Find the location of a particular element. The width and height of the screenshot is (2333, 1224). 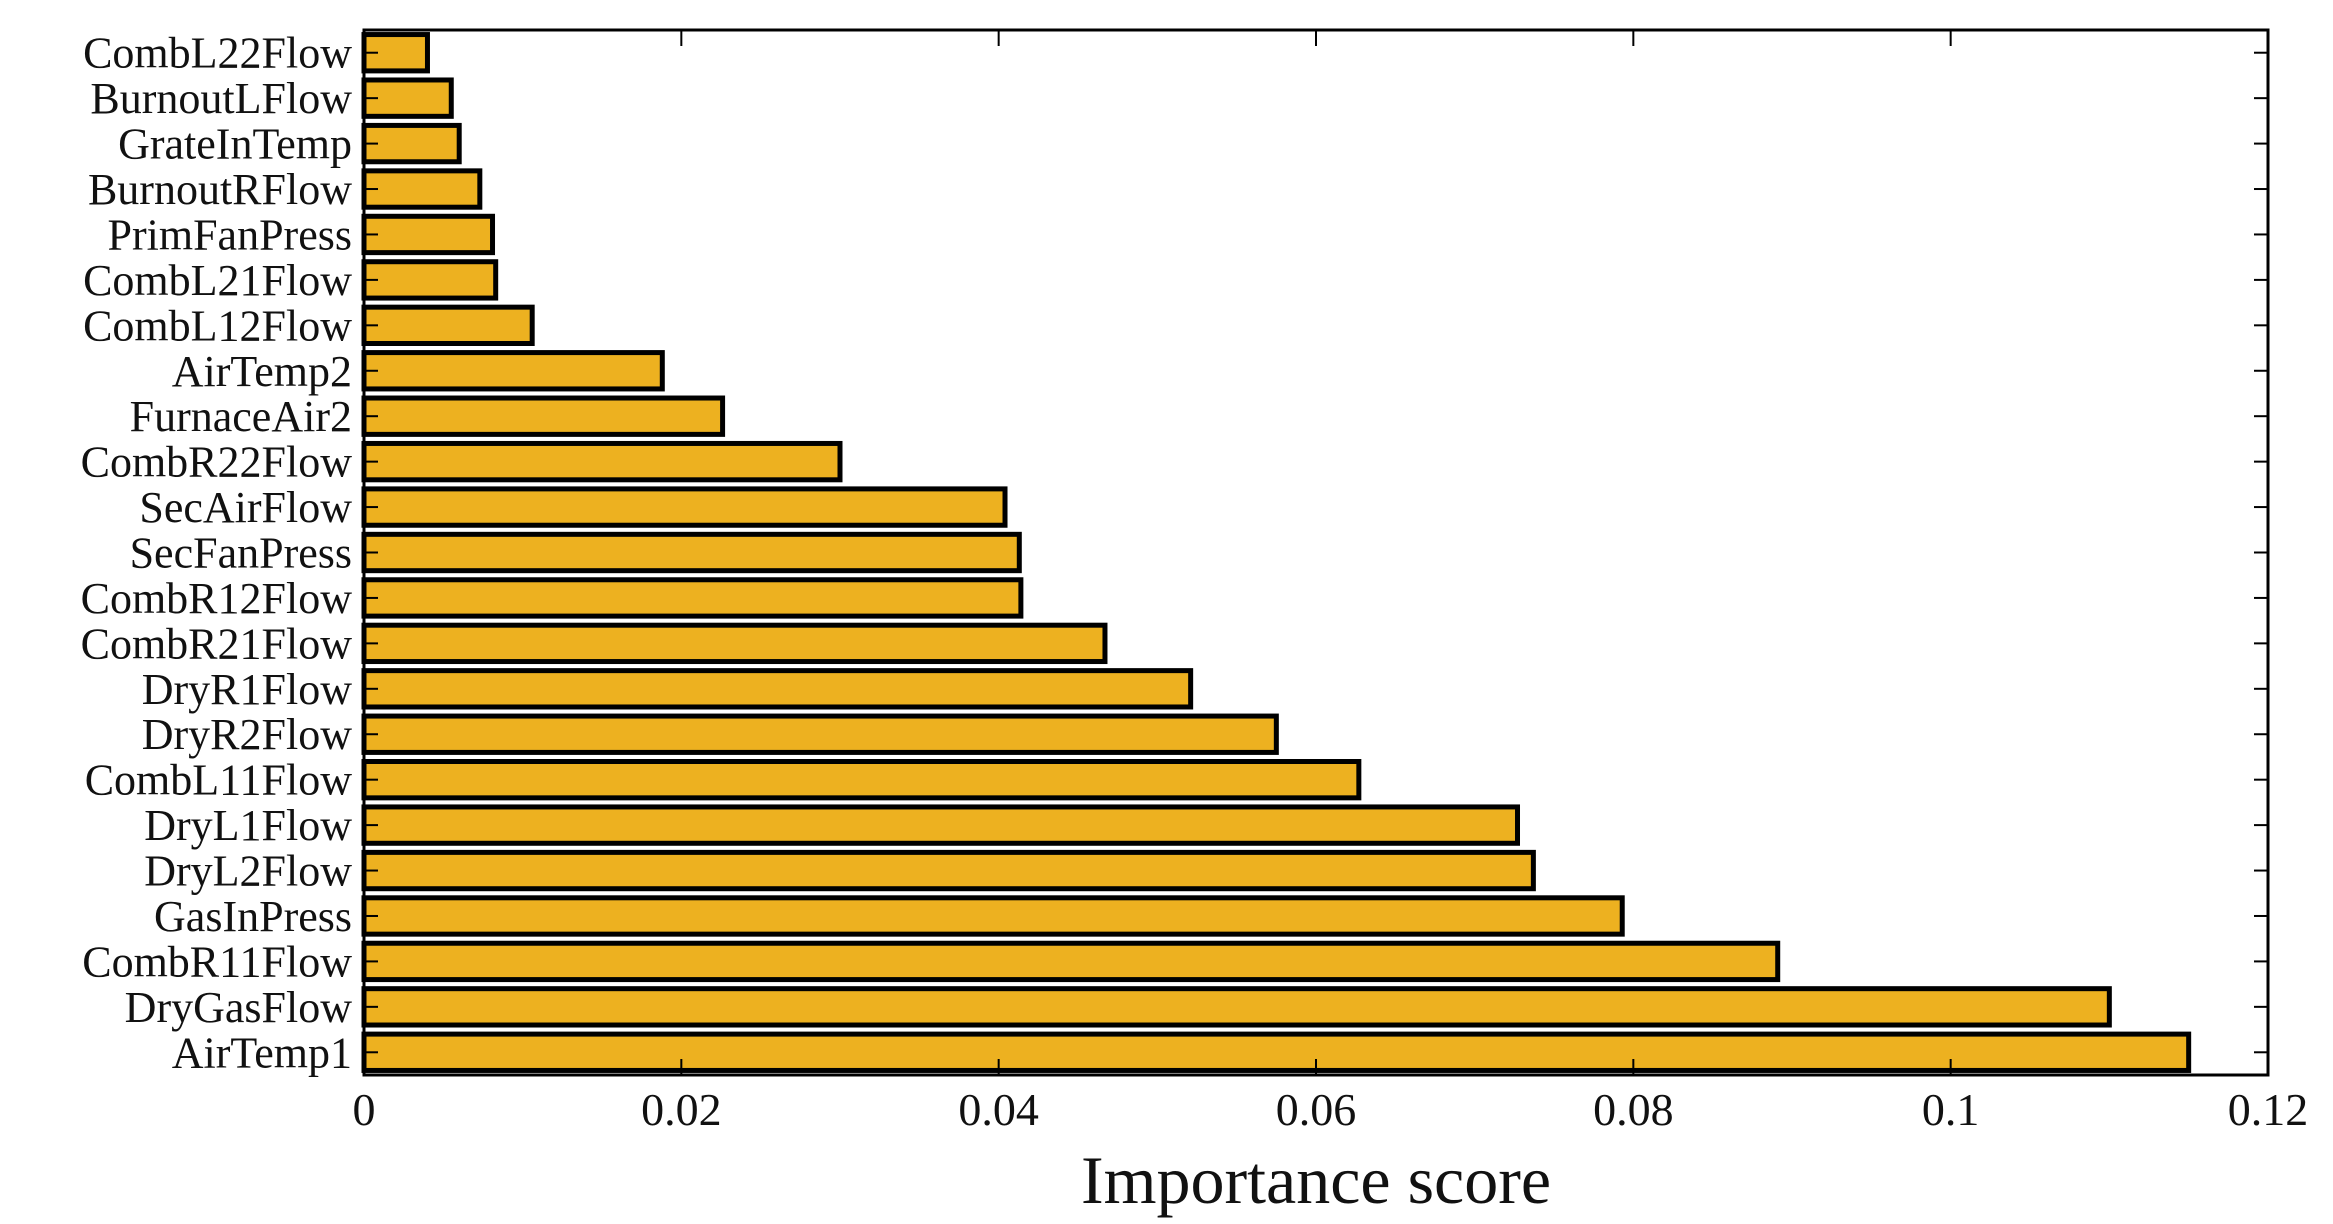

bar-CombR12Flow is located at coordinates (692, 598).